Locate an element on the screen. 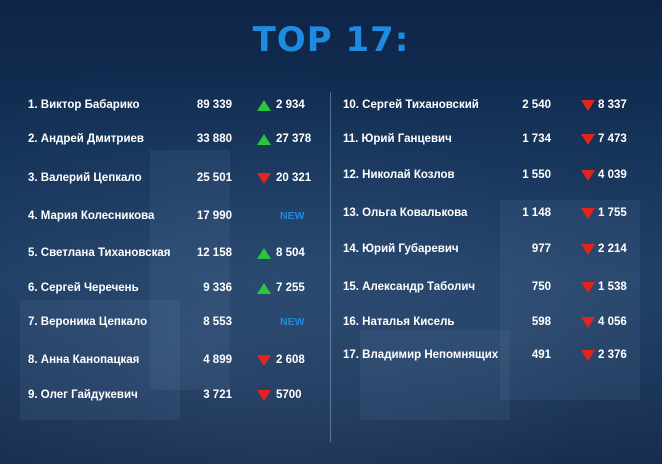  candidate-name: 5. Светлана Тихановская is located at coordinates (99, 253).